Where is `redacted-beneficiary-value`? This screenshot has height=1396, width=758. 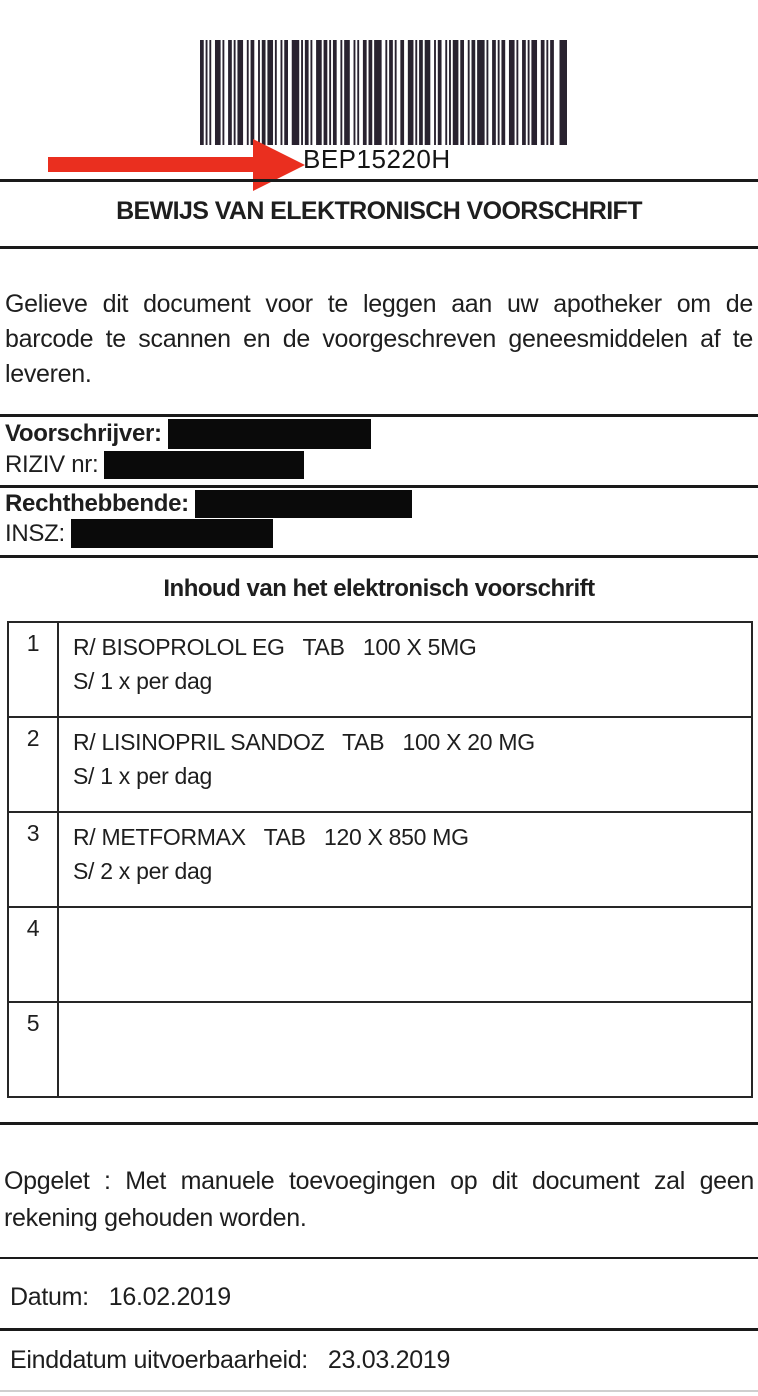
redacted-beneficiary-value is located at coordinates (303, 504).